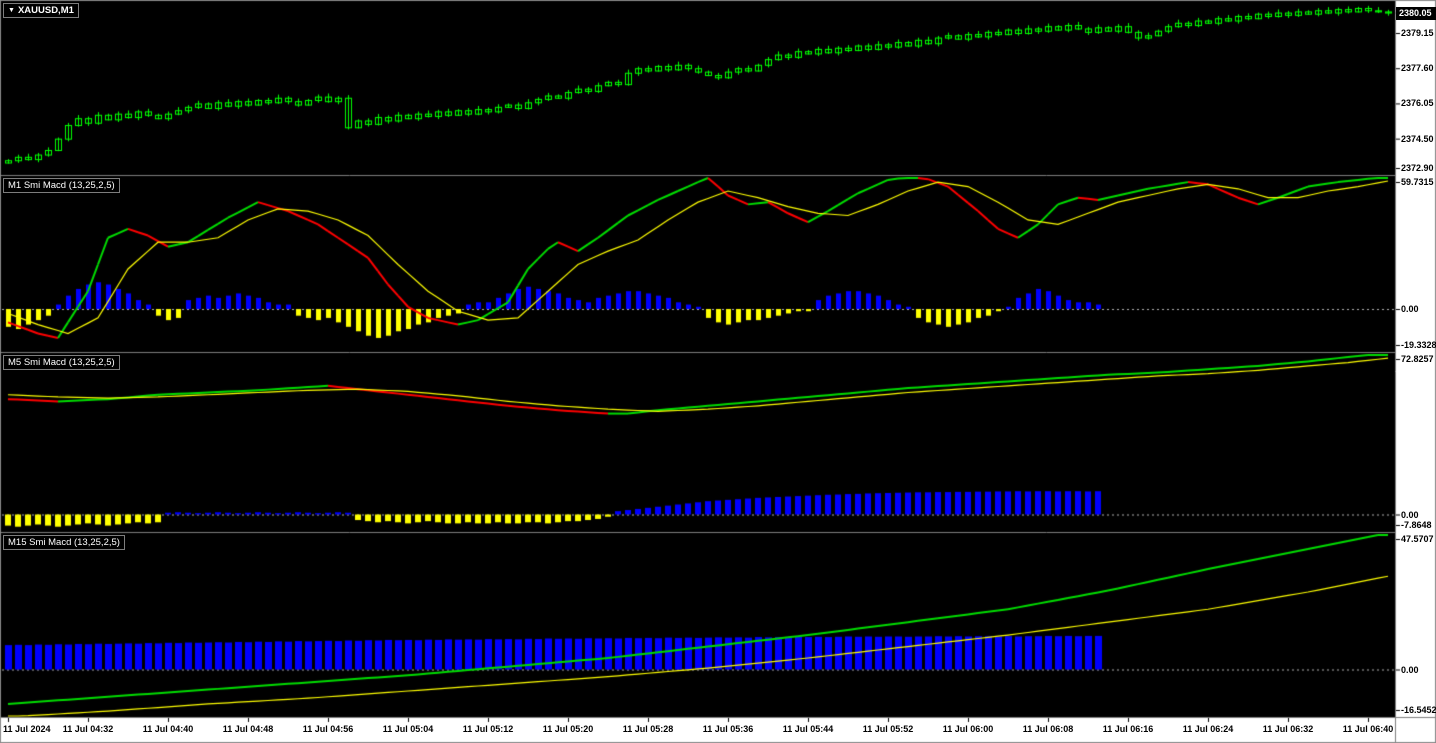  I want to click on time-axis-label: 11 Jul 04:48, so click(248, 729).